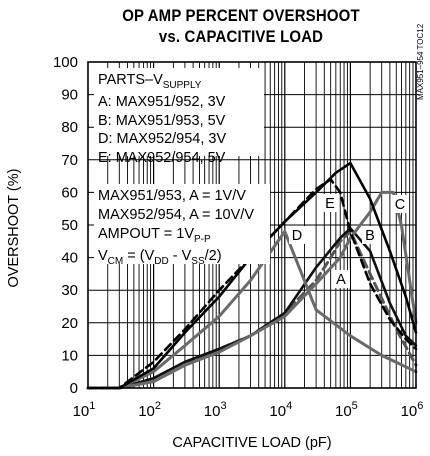 Image resolution: width=430 pixels, height=456 pixels. Describe the element at coordinates (346, 410) in the screenshot. I see `x-tick-label: 10⁵` at that location.